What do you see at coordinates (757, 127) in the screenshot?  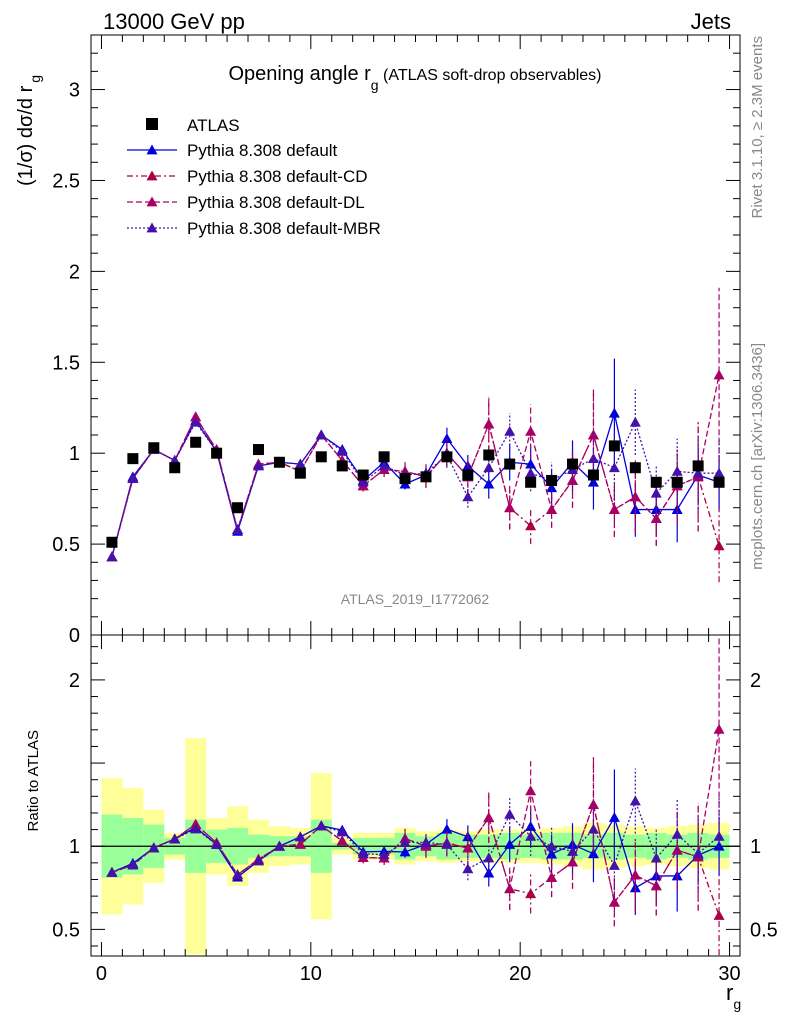 I see `rivet-label: Rivet 3.1.10, ≥ 2.3M events` at bounding box center [757, 127].